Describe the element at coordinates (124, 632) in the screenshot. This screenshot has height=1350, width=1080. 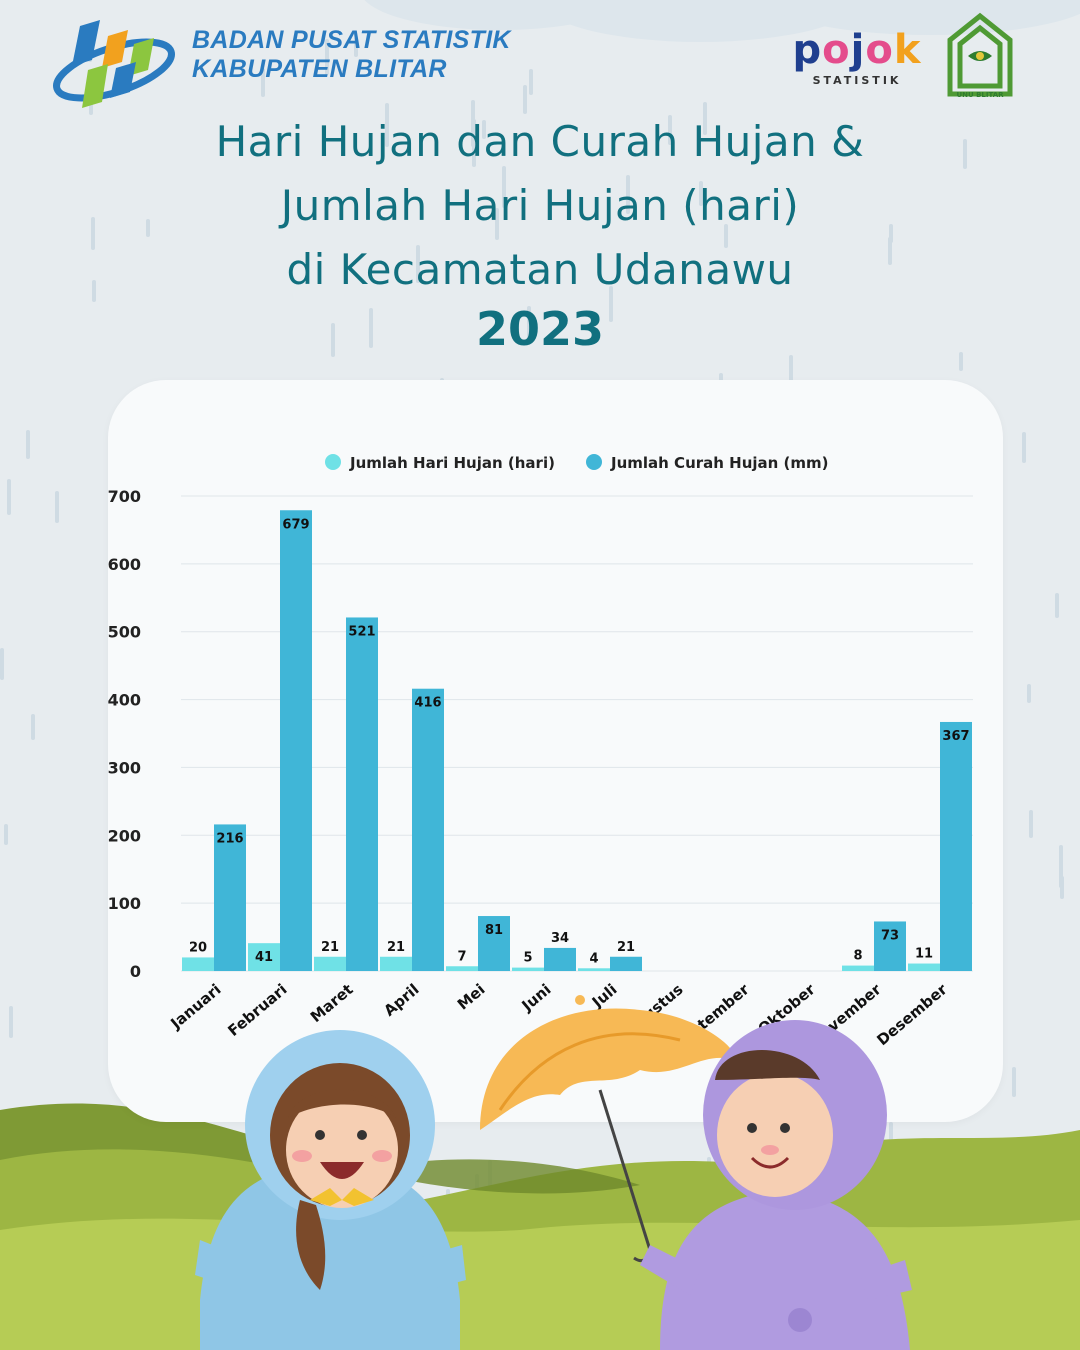
I see `y-tick-label: 500` at that location.